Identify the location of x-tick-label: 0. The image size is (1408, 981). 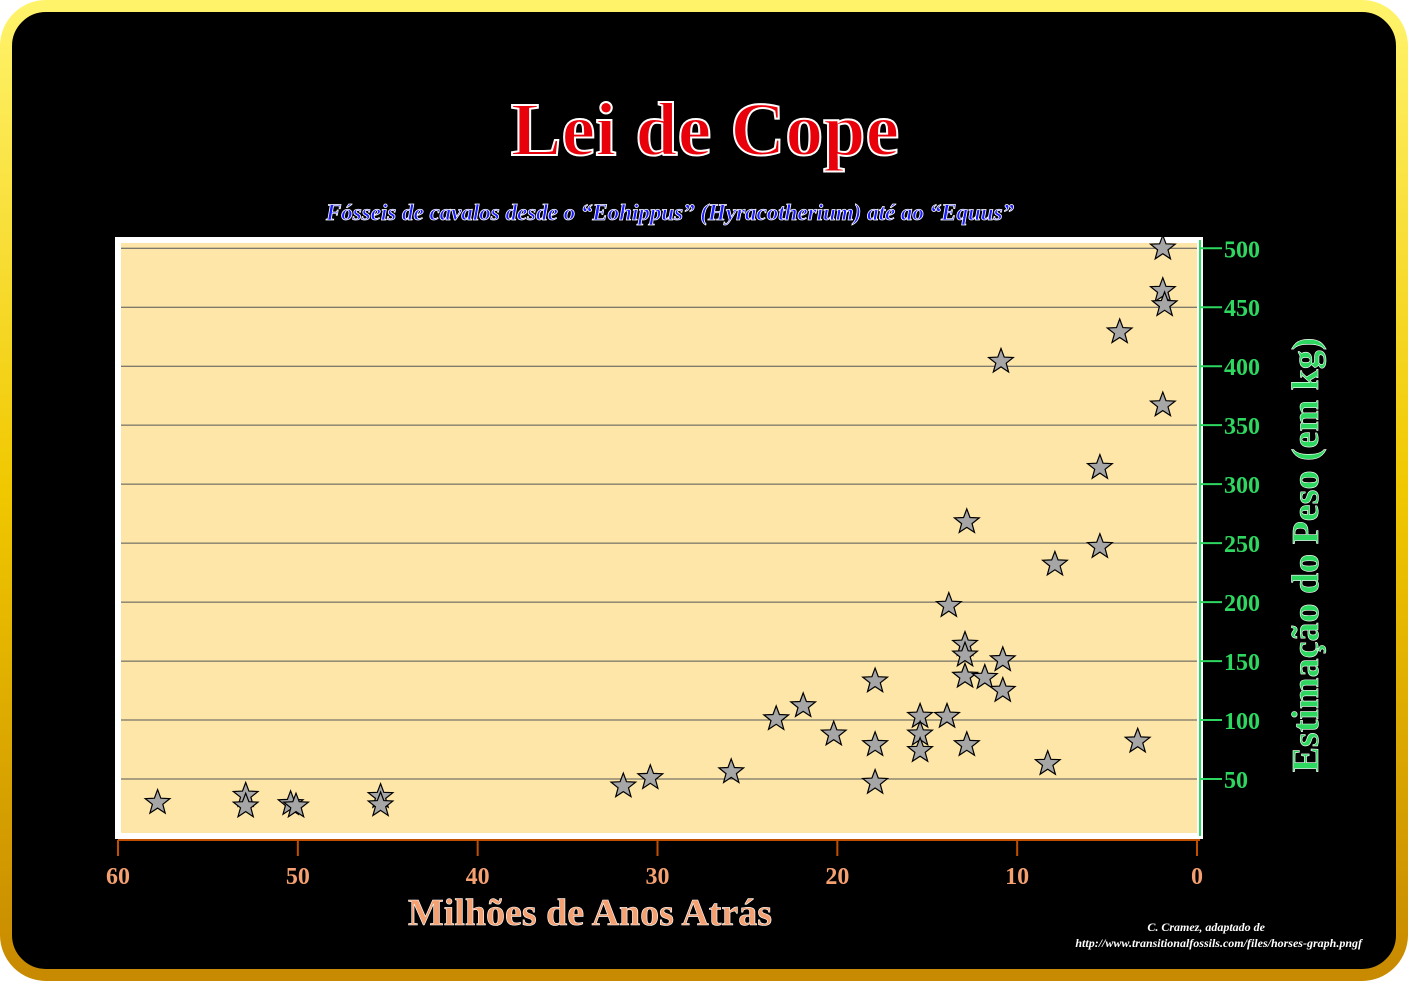
(1197, 877).